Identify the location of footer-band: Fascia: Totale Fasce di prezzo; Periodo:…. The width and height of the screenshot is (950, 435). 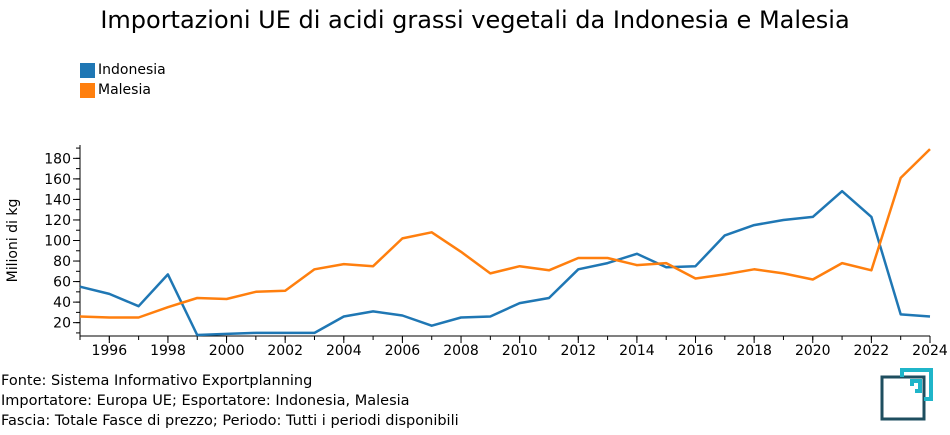
(230, 421).